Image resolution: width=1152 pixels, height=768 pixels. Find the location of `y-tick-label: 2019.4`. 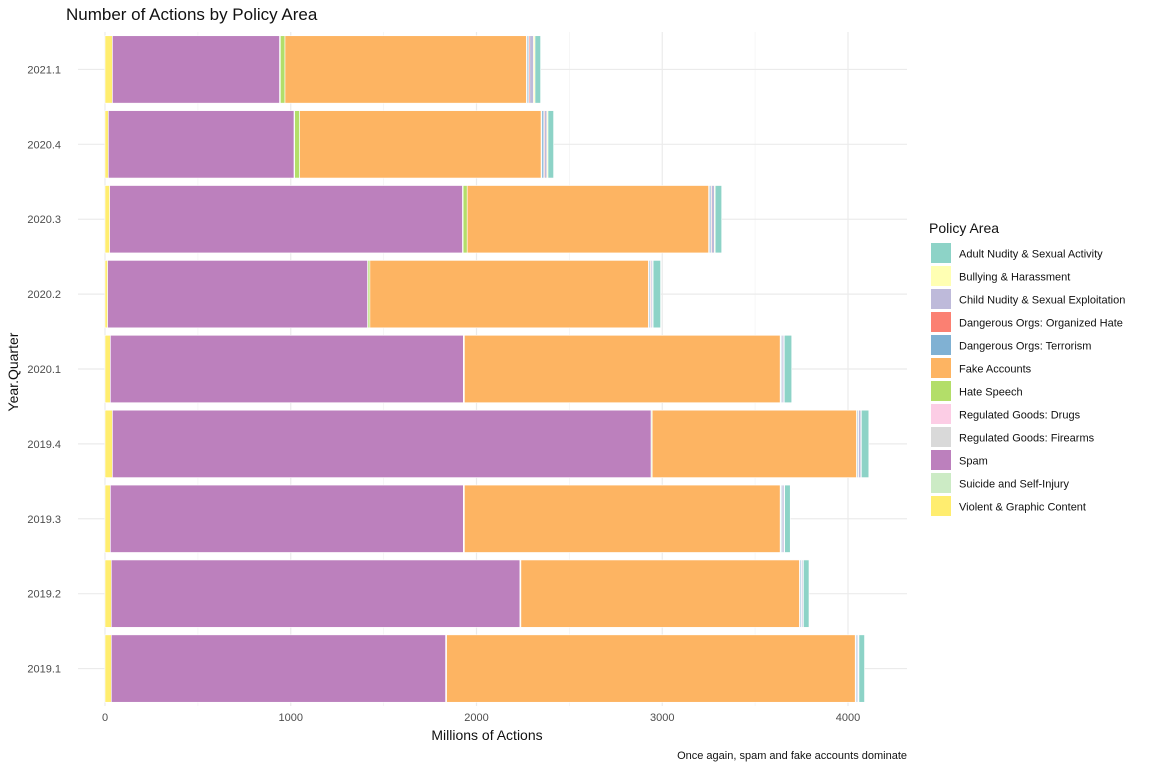

y-tick-label: 2019.4 is located at coordinates (44, 445).